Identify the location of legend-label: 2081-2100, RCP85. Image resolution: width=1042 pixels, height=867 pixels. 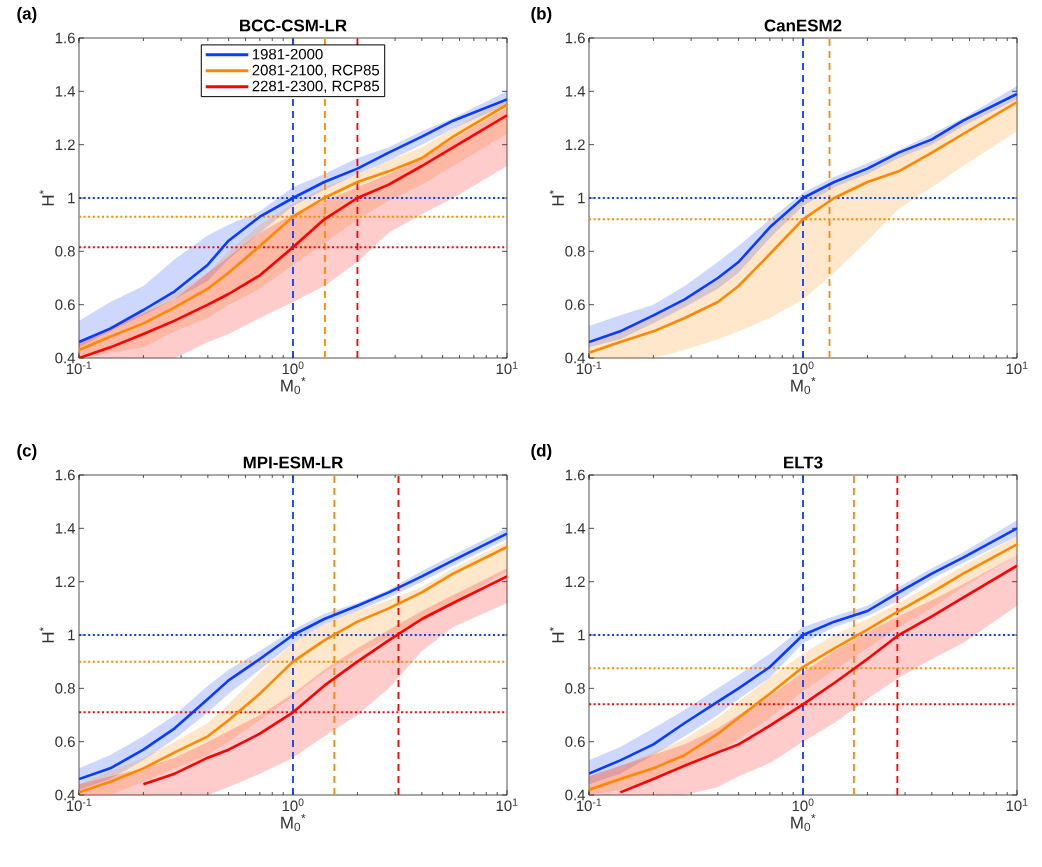
(316, 71).